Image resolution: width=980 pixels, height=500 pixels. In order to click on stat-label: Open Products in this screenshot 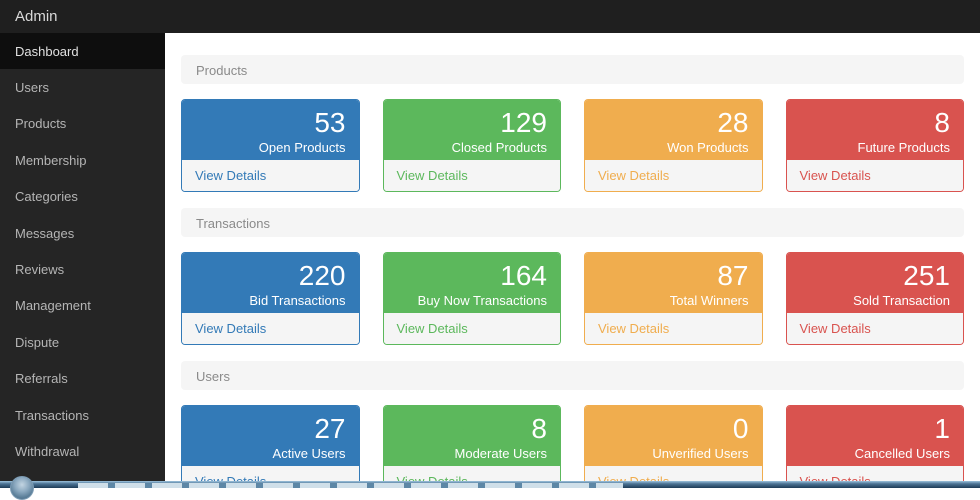, I will do `click(270, 148)`.